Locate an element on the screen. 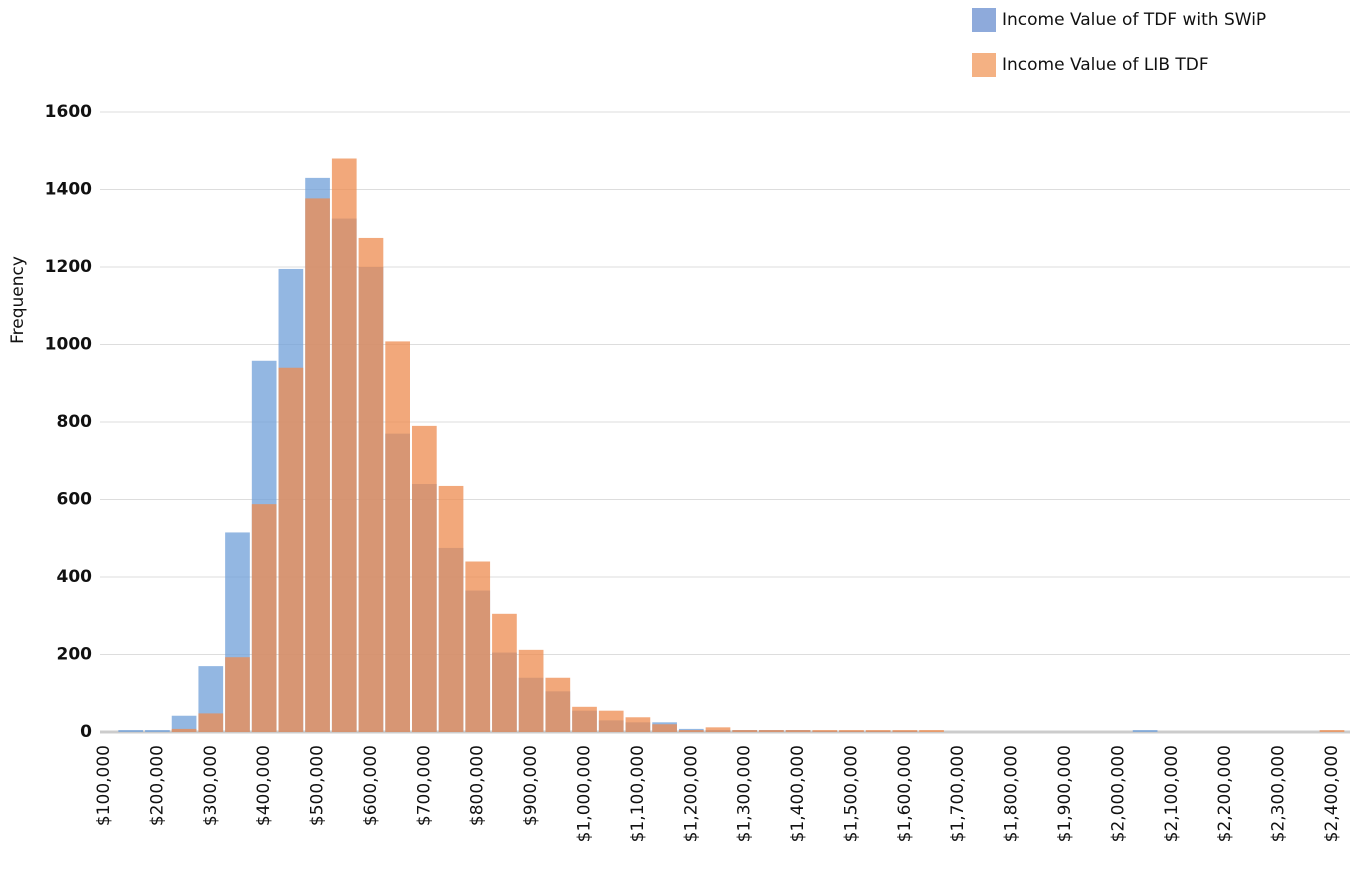  x-tick-label: $1,100,000 is located at coordinates (638, 793).